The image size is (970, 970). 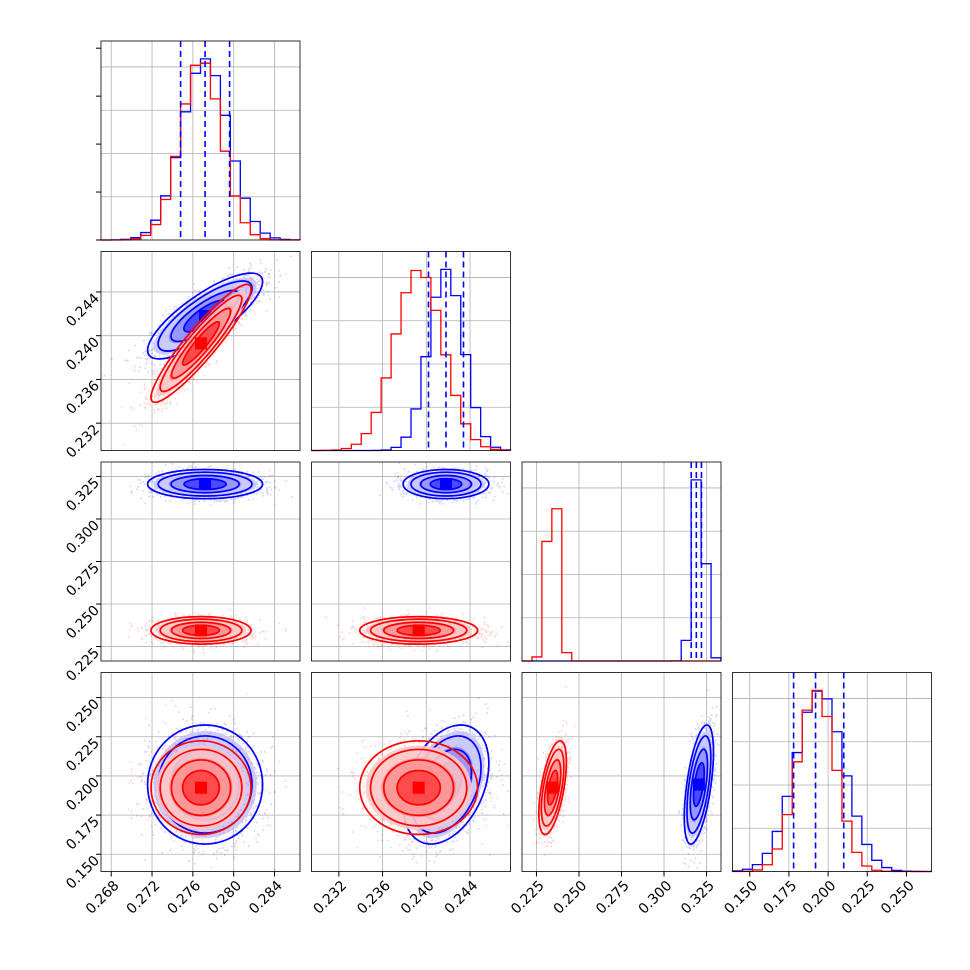 What do you see at coordinates (225, 898) in the screenshot?
I see `x-tick-label: 0.280` at bounding box center [225, 898].